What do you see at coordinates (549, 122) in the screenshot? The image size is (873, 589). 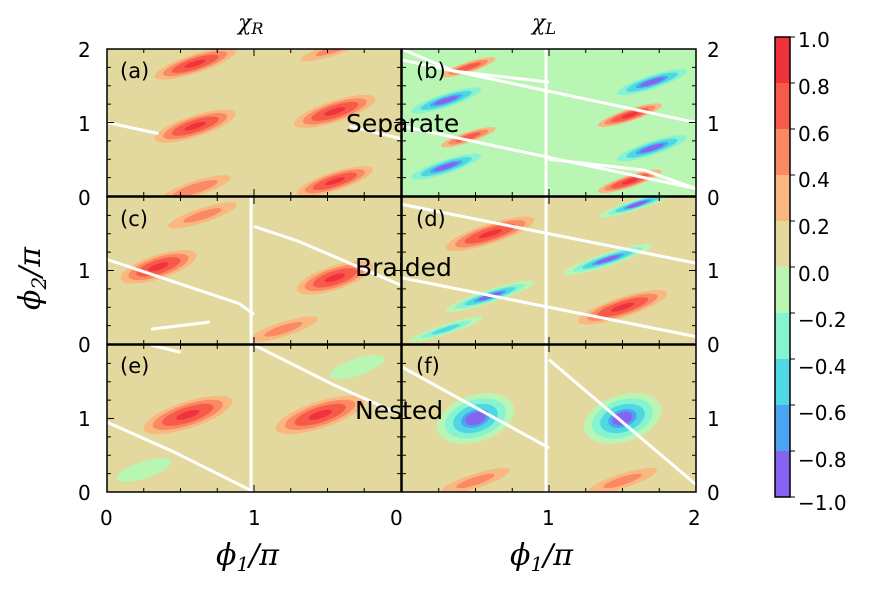 I see `contour-panel-b` at bounding box center [549, 122].